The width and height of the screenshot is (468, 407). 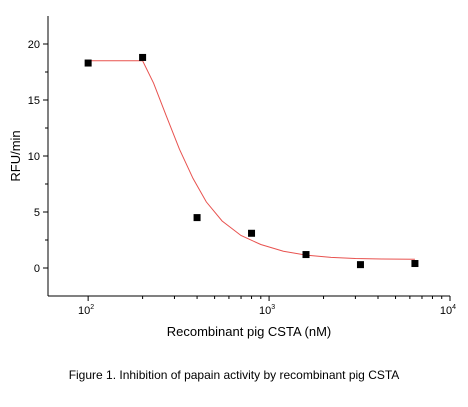 I want to click on y-tick-label: 15, so click(x=34, y=101).